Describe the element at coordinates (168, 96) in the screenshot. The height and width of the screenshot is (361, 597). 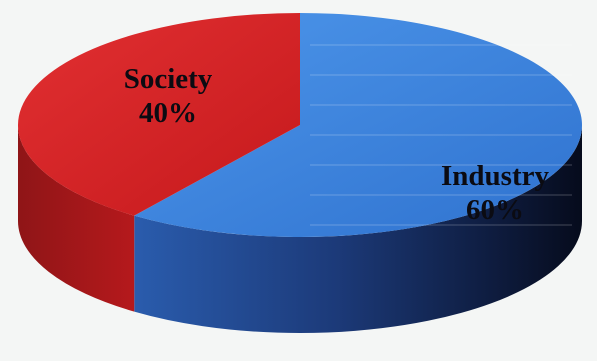
I see `slice-label-society: Society 40%` at that location.